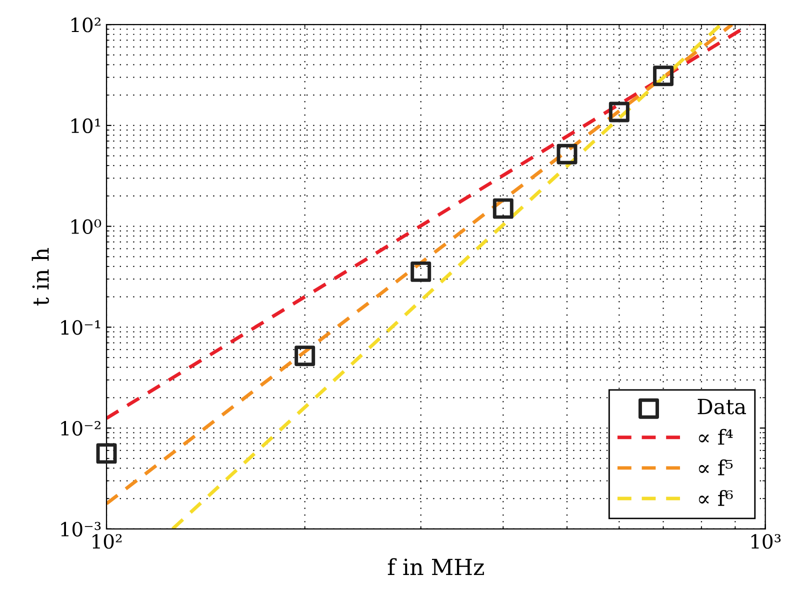 This screenshot has height=615, width=789. Describe the element at coordinates (80, 428) in the screenshot. I see `y-tick-label: 10⁻²` at that location.